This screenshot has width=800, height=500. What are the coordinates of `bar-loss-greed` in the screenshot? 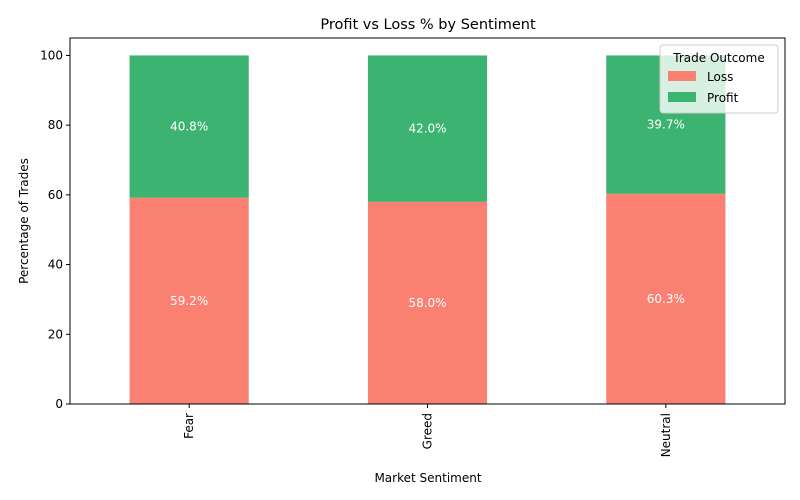 It's located at (427, 302).